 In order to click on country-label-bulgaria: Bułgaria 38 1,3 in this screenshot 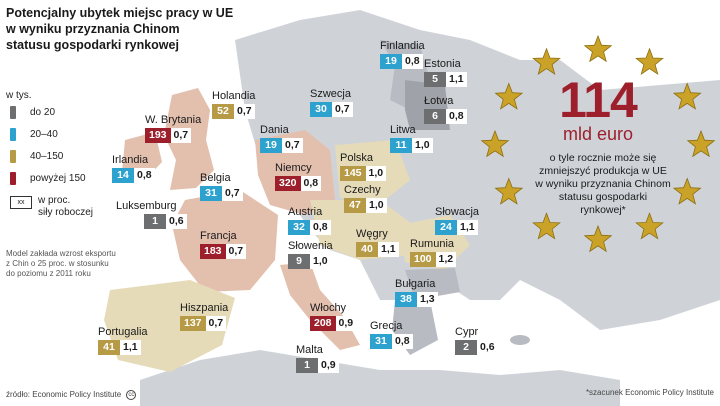, I will do `click(416, 292)`.